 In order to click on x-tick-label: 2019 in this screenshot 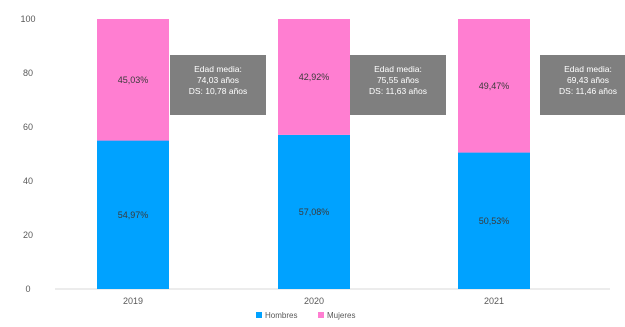, I will do `click(133, 301)`.